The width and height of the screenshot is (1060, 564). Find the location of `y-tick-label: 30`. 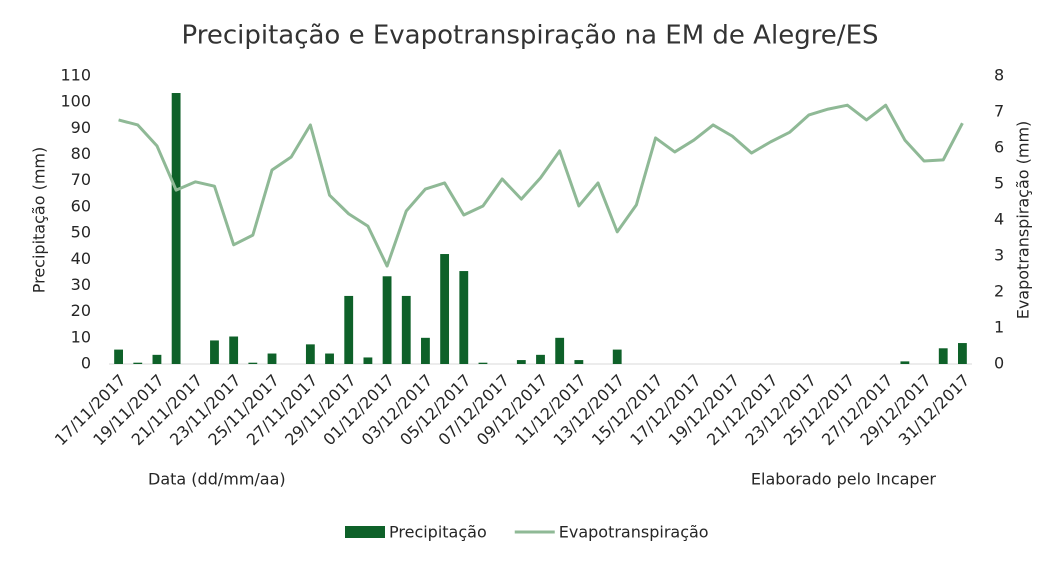

y-tick-label: 30 is located at coordinates (81, 284).